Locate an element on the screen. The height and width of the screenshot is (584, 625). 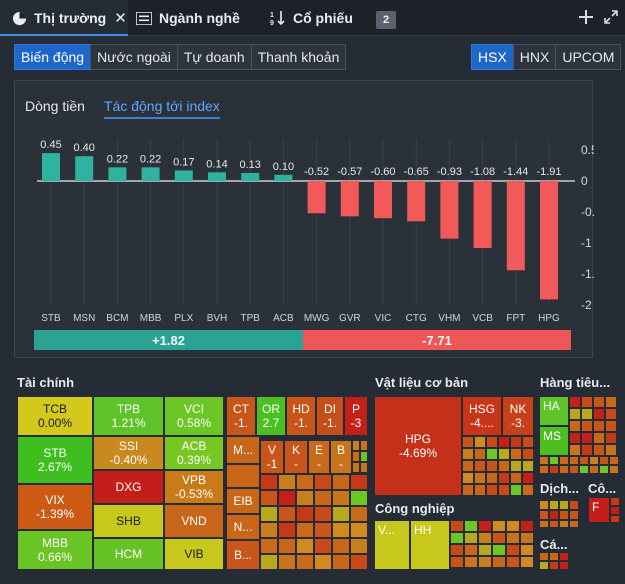
tab-sectors: Ngành nghề is located at coordinates (188, 18).